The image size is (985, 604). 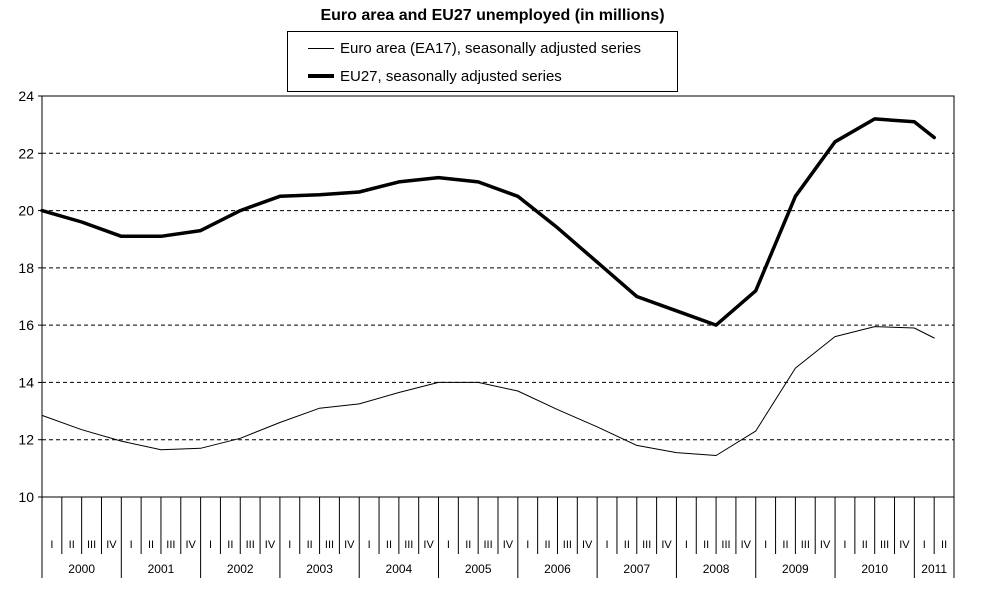 I want to click on year-label: 2011, so click(x=934, y=569).